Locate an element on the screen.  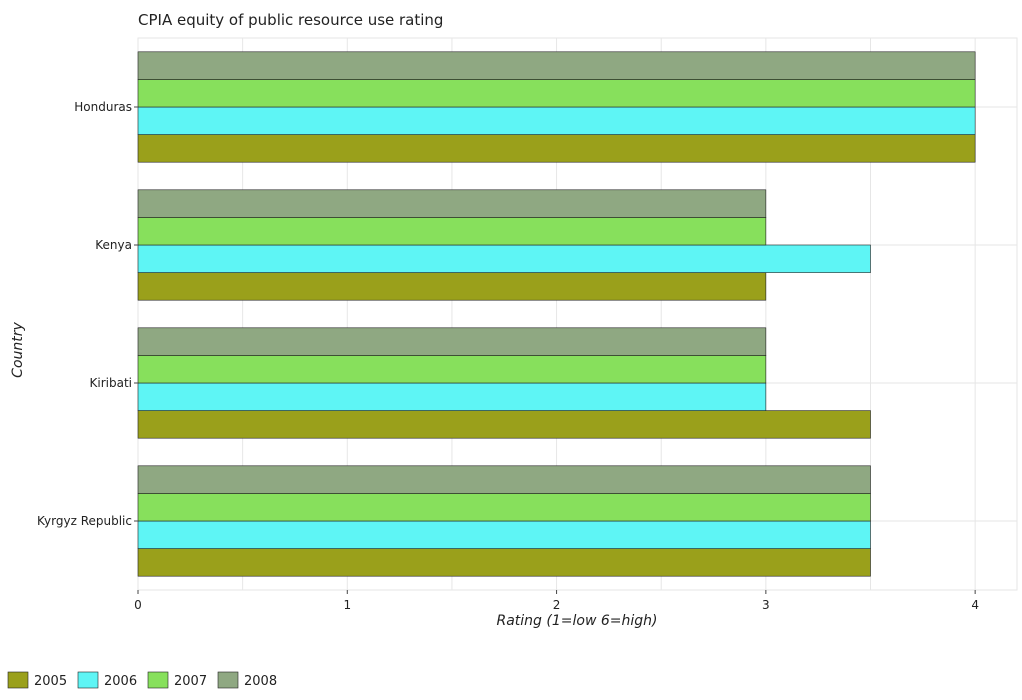
legend-swatch-2008 is located at coordinates (228, 680).